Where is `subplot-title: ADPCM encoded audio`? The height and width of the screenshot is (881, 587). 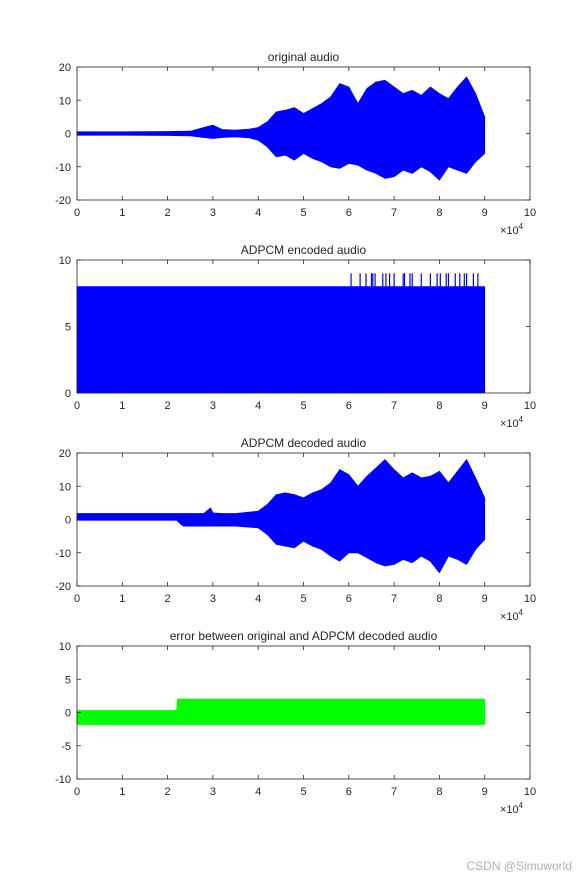 subplot-title: ADPCM encoded audio is located at coordinates (304, 250).